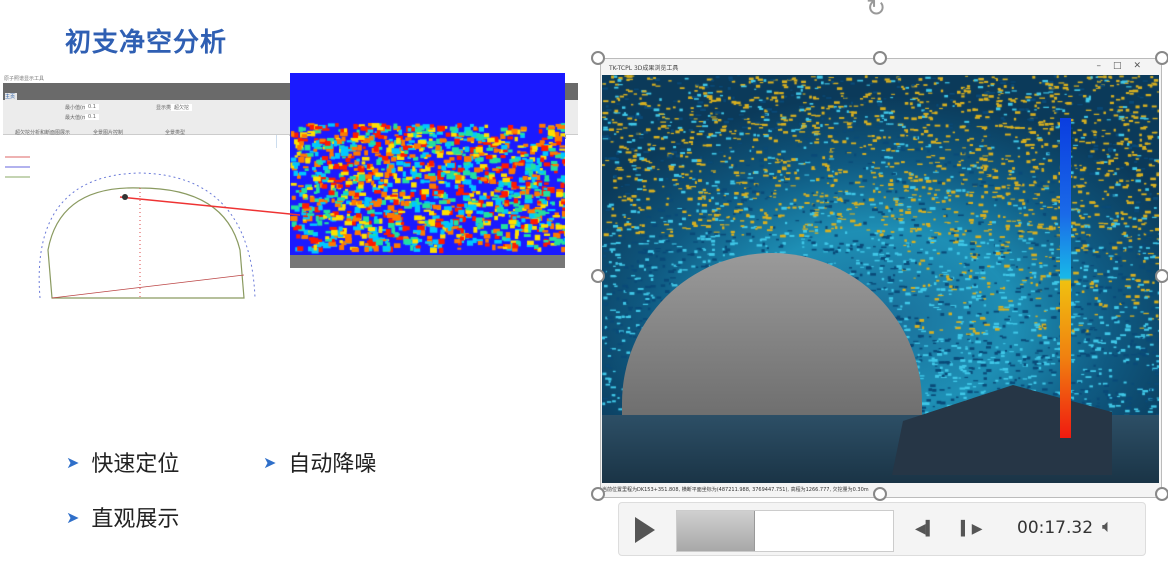 Image resolution: width=1168 pixels, height=568 pixels. I want to click on slide-title: 初支净空分析, so click(146, 43).